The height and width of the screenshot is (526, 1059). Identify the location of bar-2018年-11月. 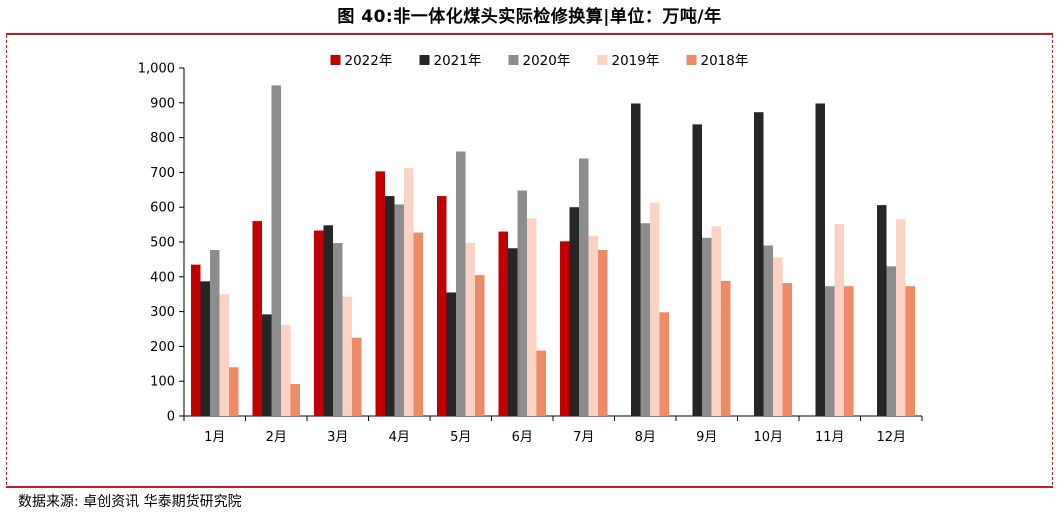
(849, 351).